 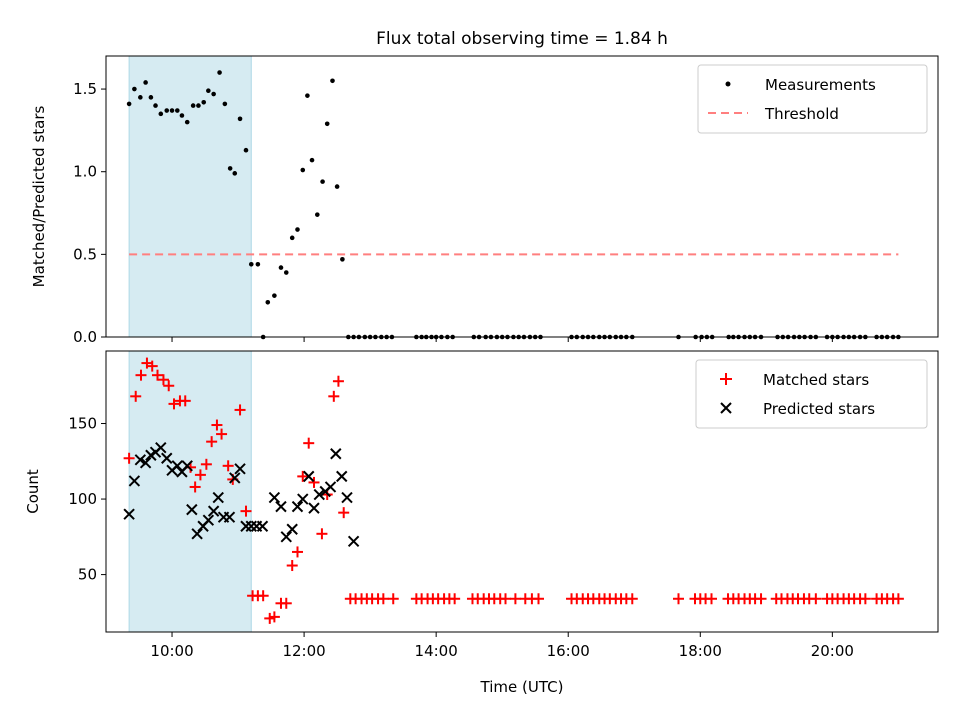 I want to click on top-legend: Measurements Threshold, so click(x=812, y=99).